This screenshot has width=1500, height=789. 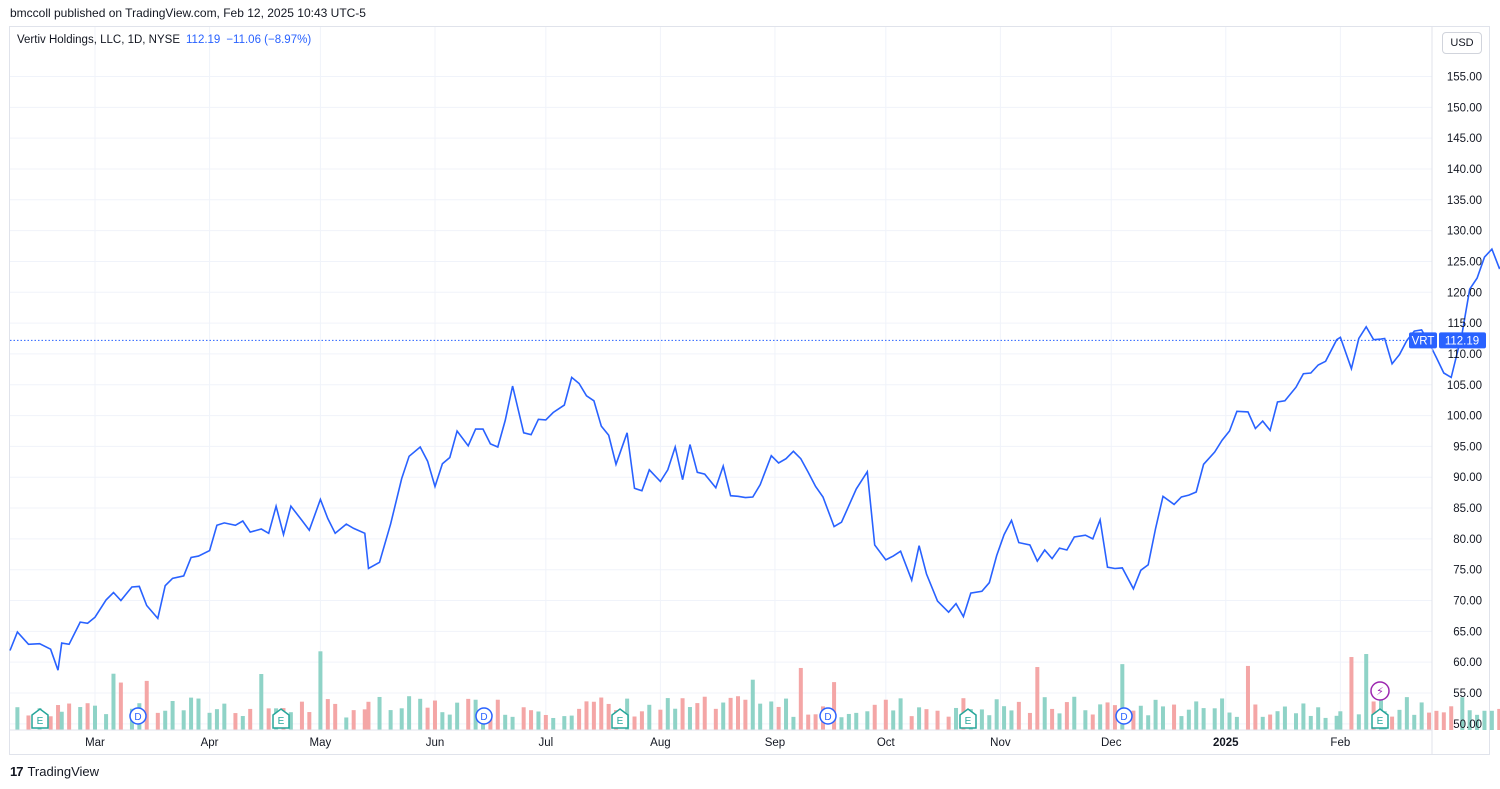 What do you see at coordinates (1467, 632) in the screenshot?
I see `y-tick-label: 65.00` at bounding box center [1467, 632].